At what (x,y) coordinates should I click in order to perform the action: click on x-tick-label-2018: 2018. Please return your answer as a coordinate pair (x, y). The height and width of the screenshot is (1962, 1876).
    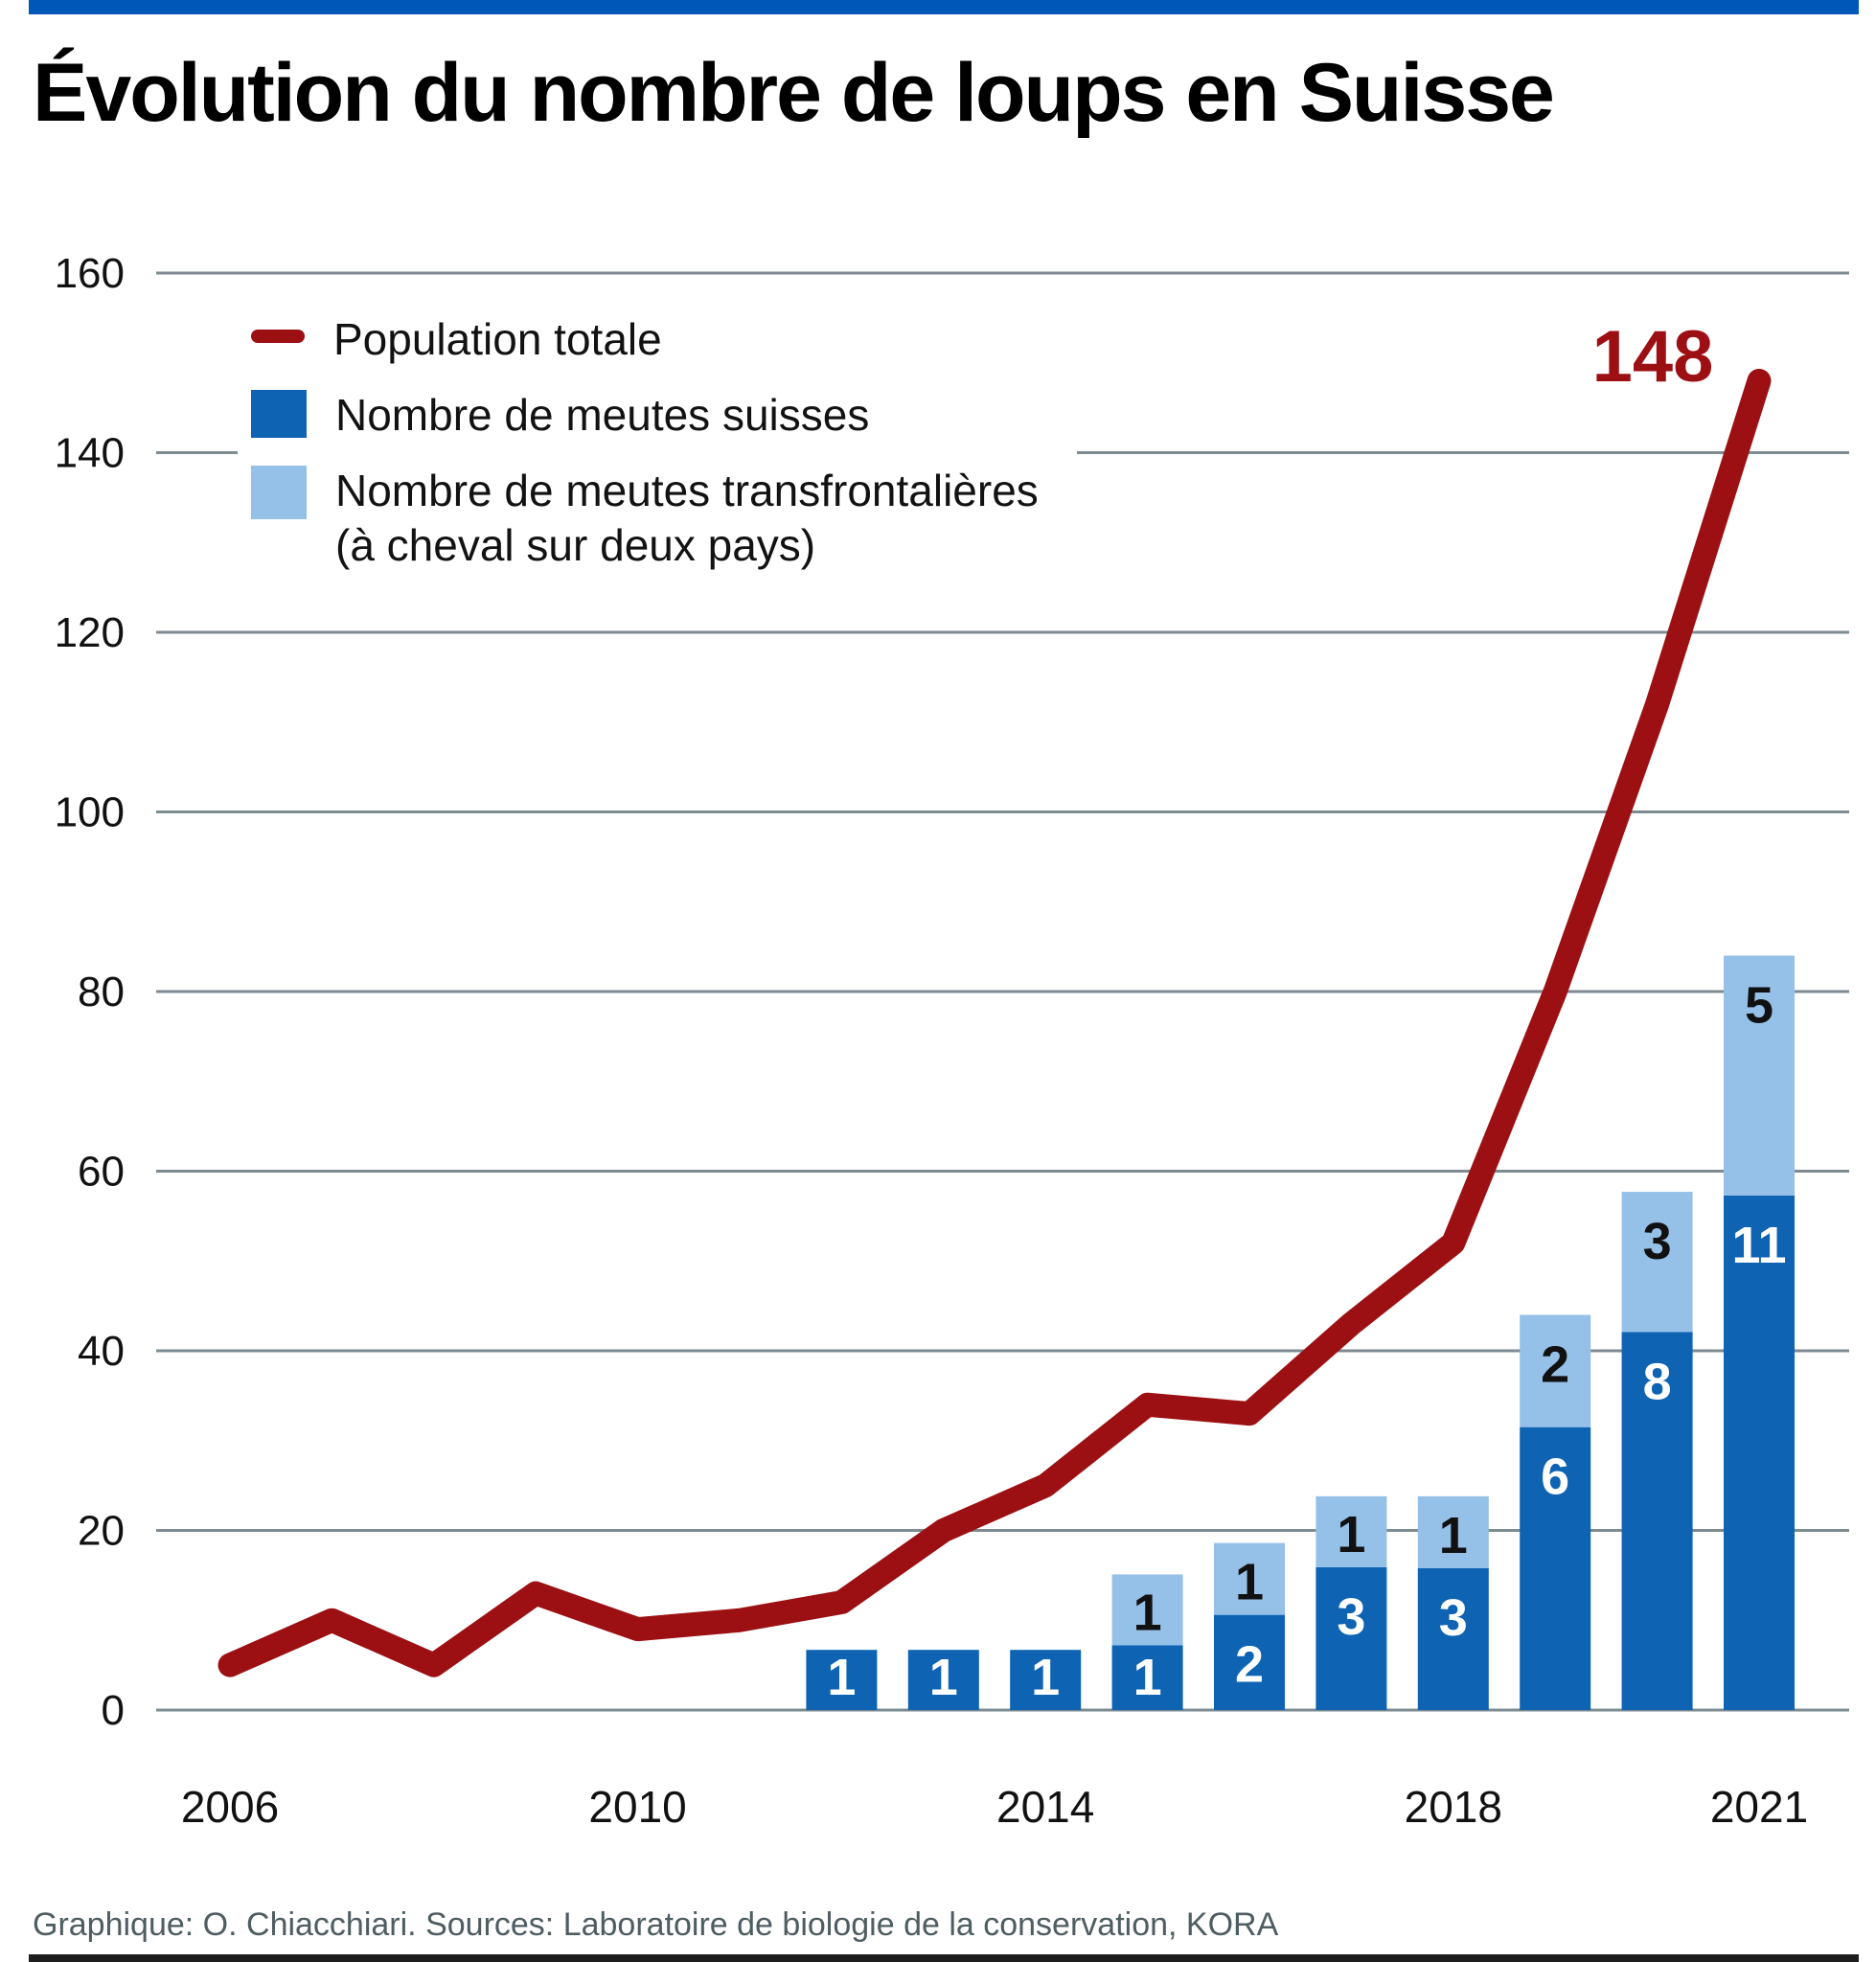
    Looking at the image, I should click on (1453, 1807).